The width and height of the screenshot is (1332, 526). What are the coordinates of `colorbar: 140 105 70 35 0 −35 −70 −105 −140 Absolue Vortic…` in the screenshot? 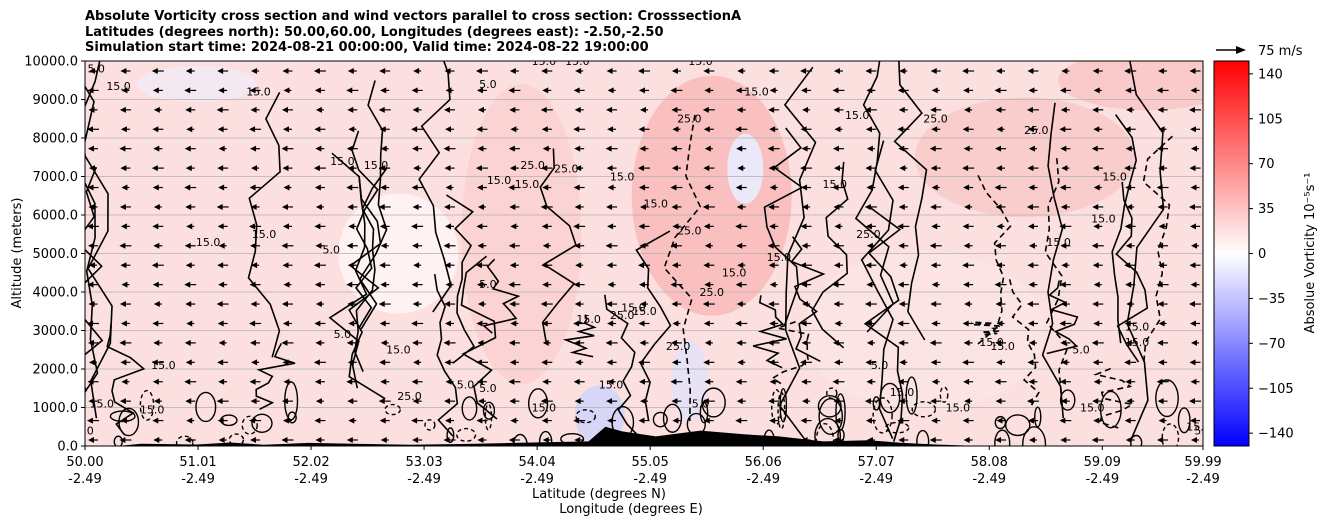 It's located at (1265, 253).